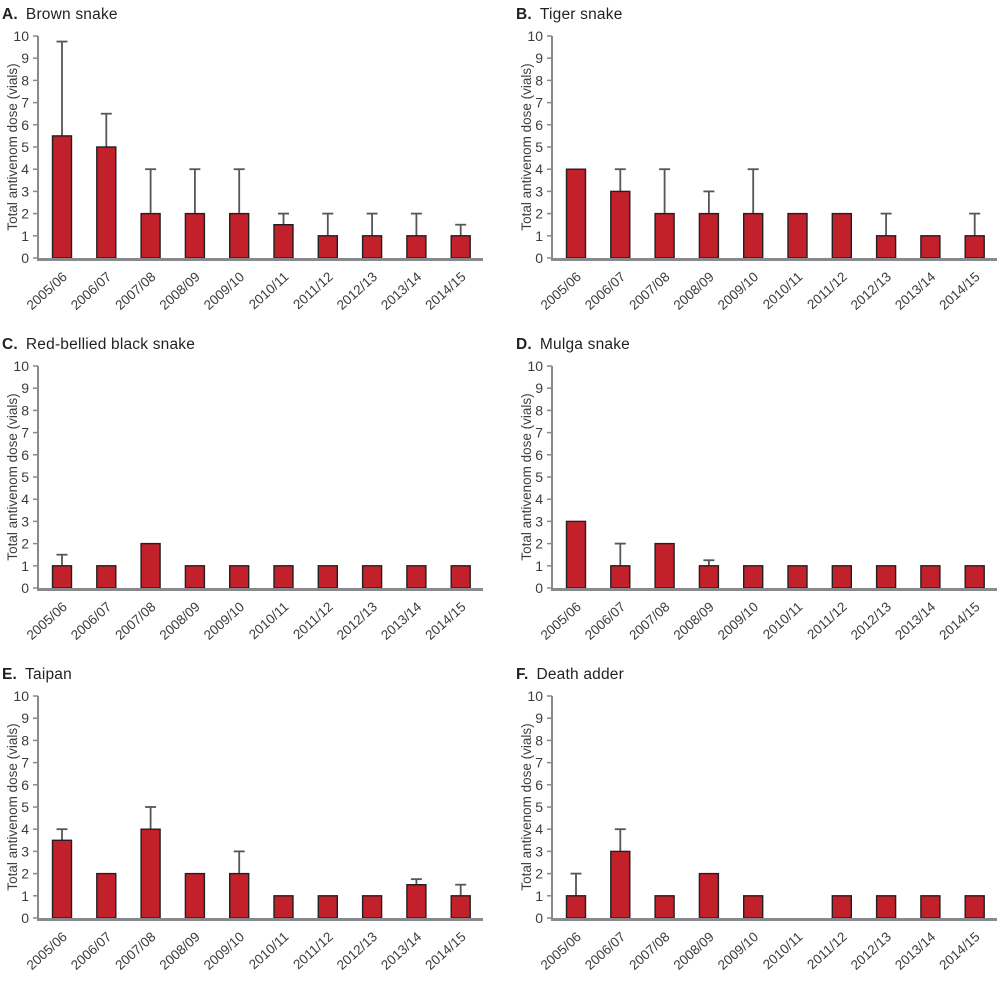  What do you see at coordinates (758, 345) in the screenshot?
I see `panel-title-mulga-snake: D. Mulga snake` at bounding box center [758, 345].